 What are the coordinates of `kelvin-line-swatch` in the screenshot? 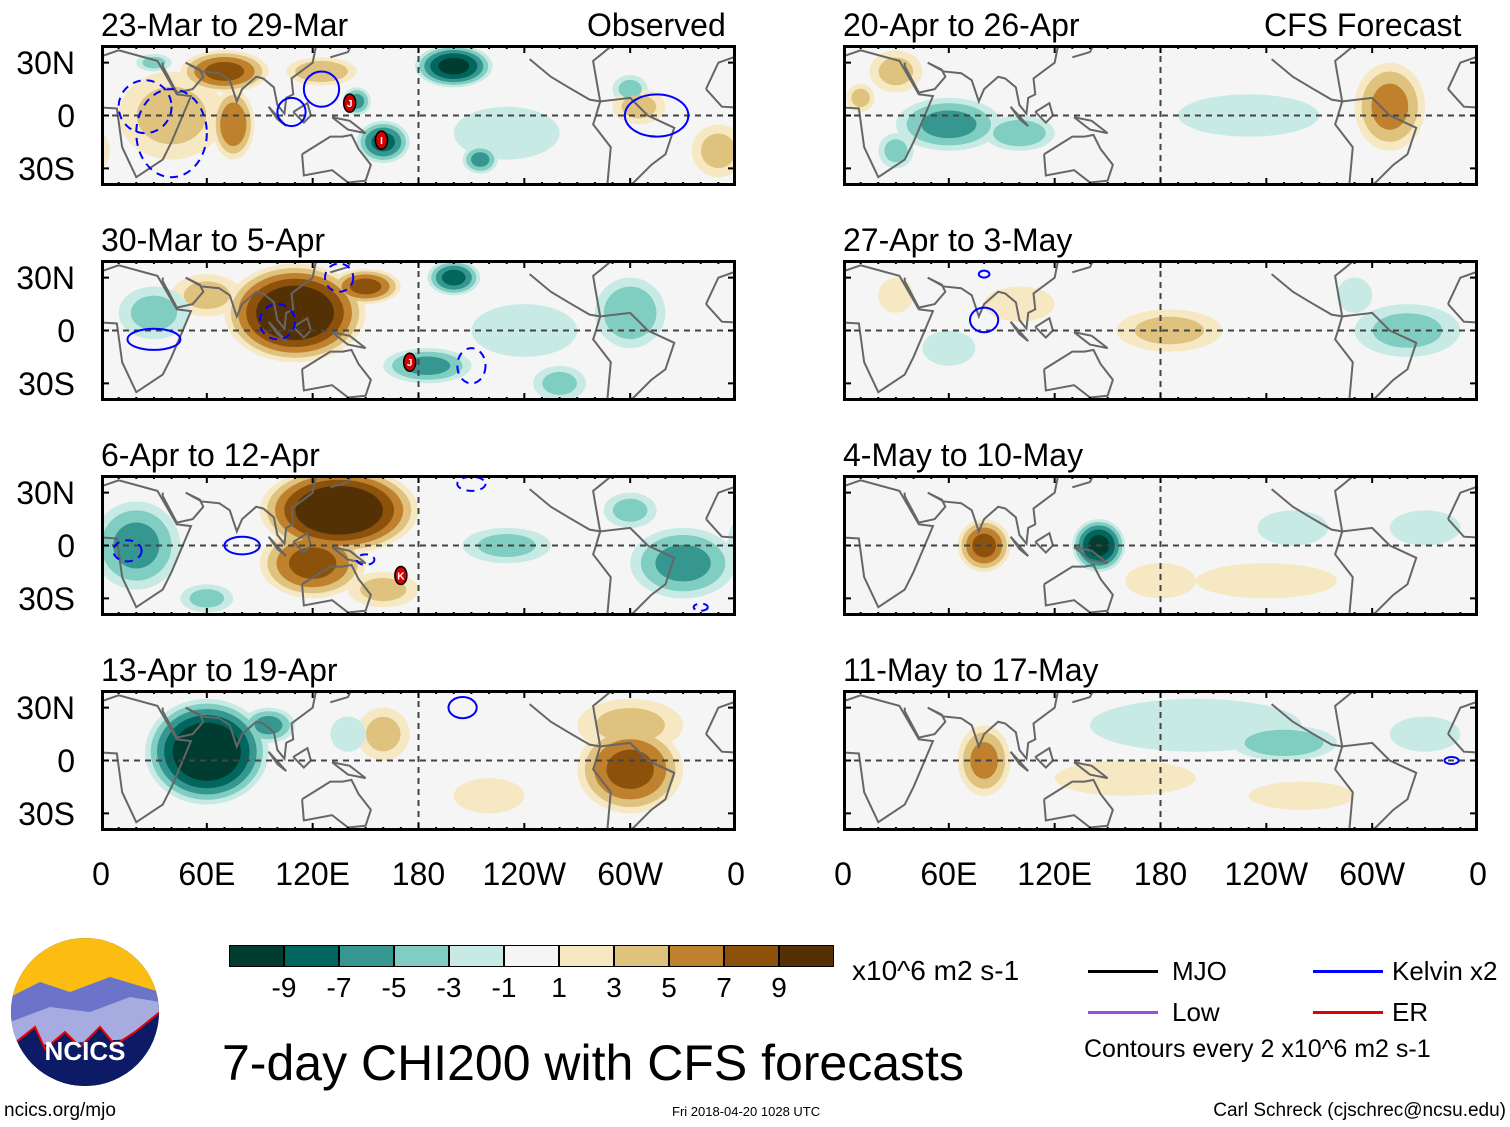 It's located at (1348, 971).